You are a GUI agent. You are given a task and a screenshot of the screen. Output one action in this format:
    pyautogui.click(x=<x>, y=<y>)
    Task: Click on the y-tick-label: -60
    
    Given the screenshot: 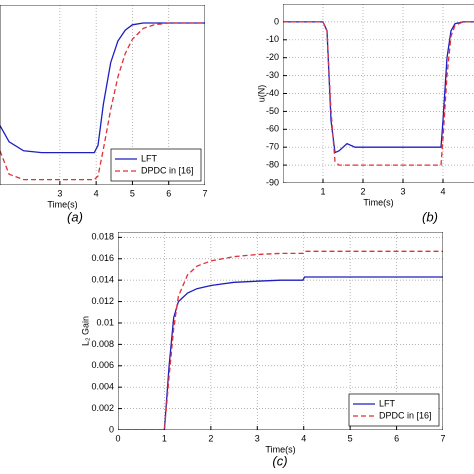 What is the action you would take?
    pyautogui.click(x=272, y=129)
    